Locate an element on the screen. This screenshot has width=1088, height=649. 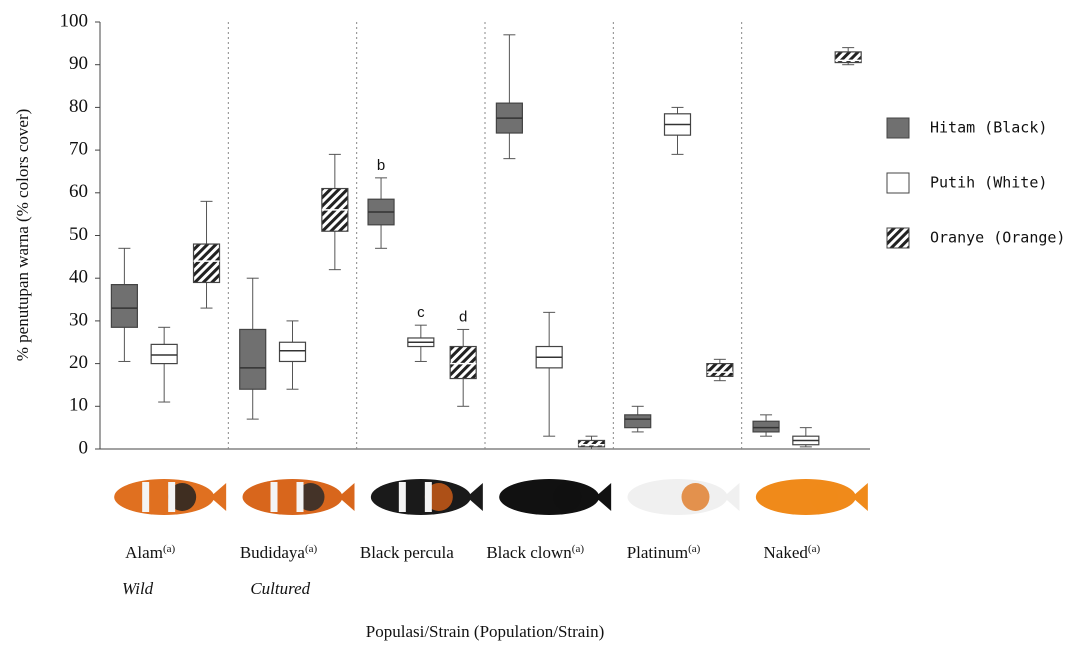
y-tick-label: 40 is located at coordinates (78, 277).